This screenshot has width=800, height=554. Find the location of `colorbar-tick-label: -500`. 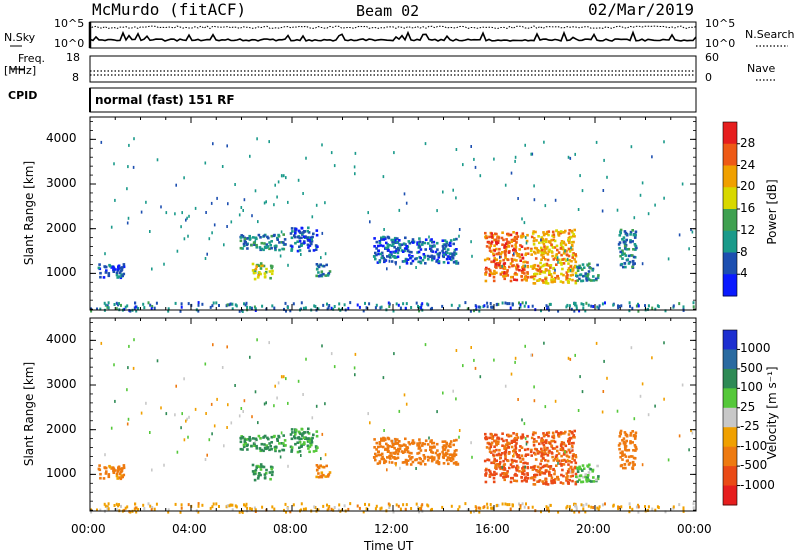

colorbar-tick-label: -500 is located at coordinates (754, 465).